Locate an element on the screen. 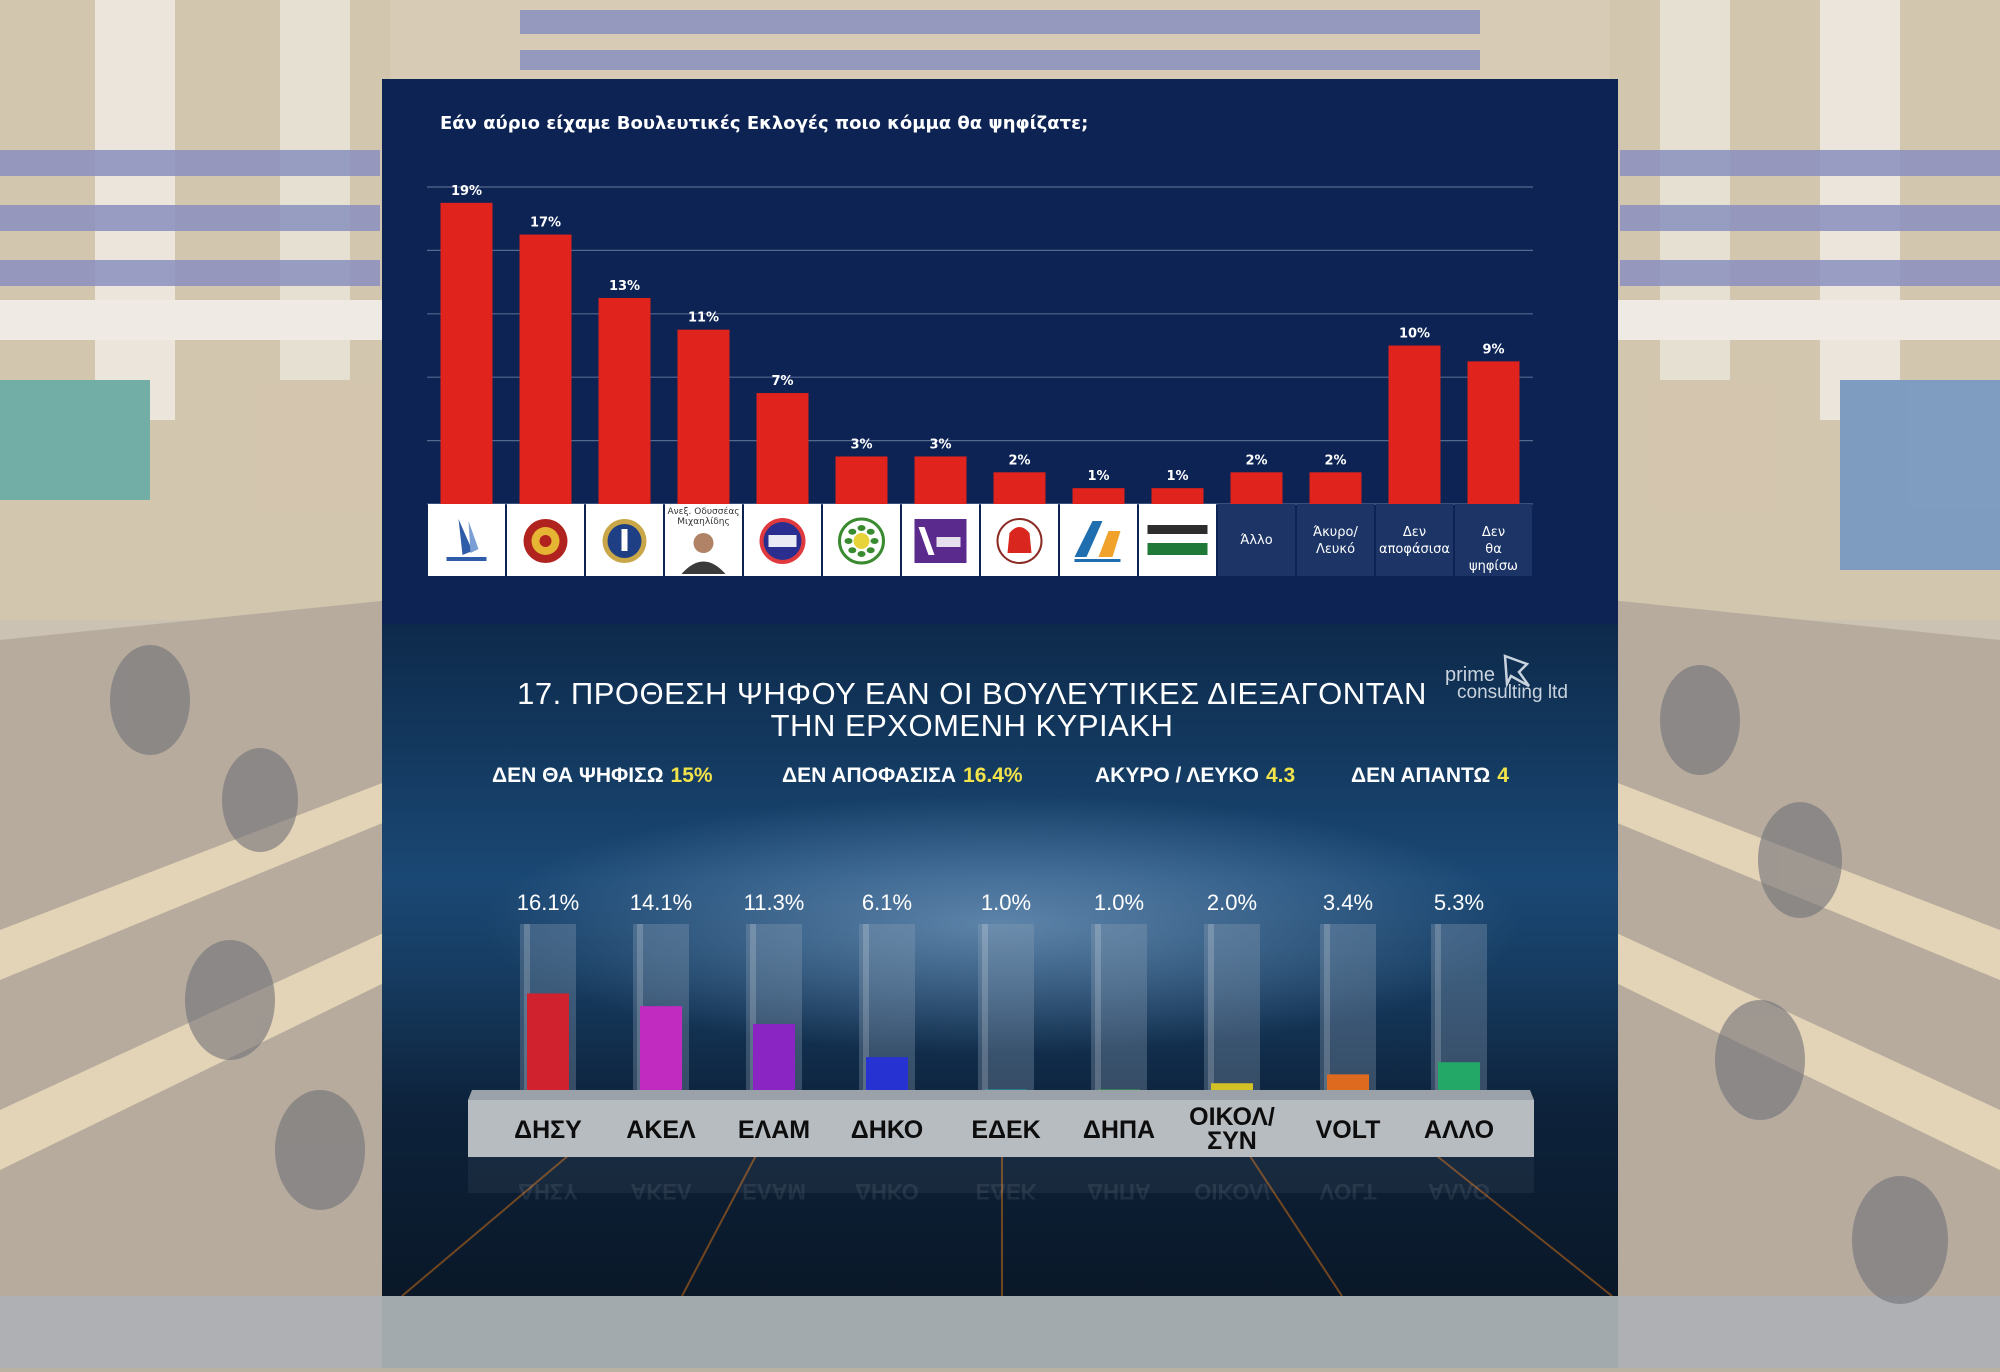 The image size is (2000, 1372). stat-no-answer: ΔΕΝ ΑΠΑΝΤΩ 4 is located at coordinates (1430, 776).